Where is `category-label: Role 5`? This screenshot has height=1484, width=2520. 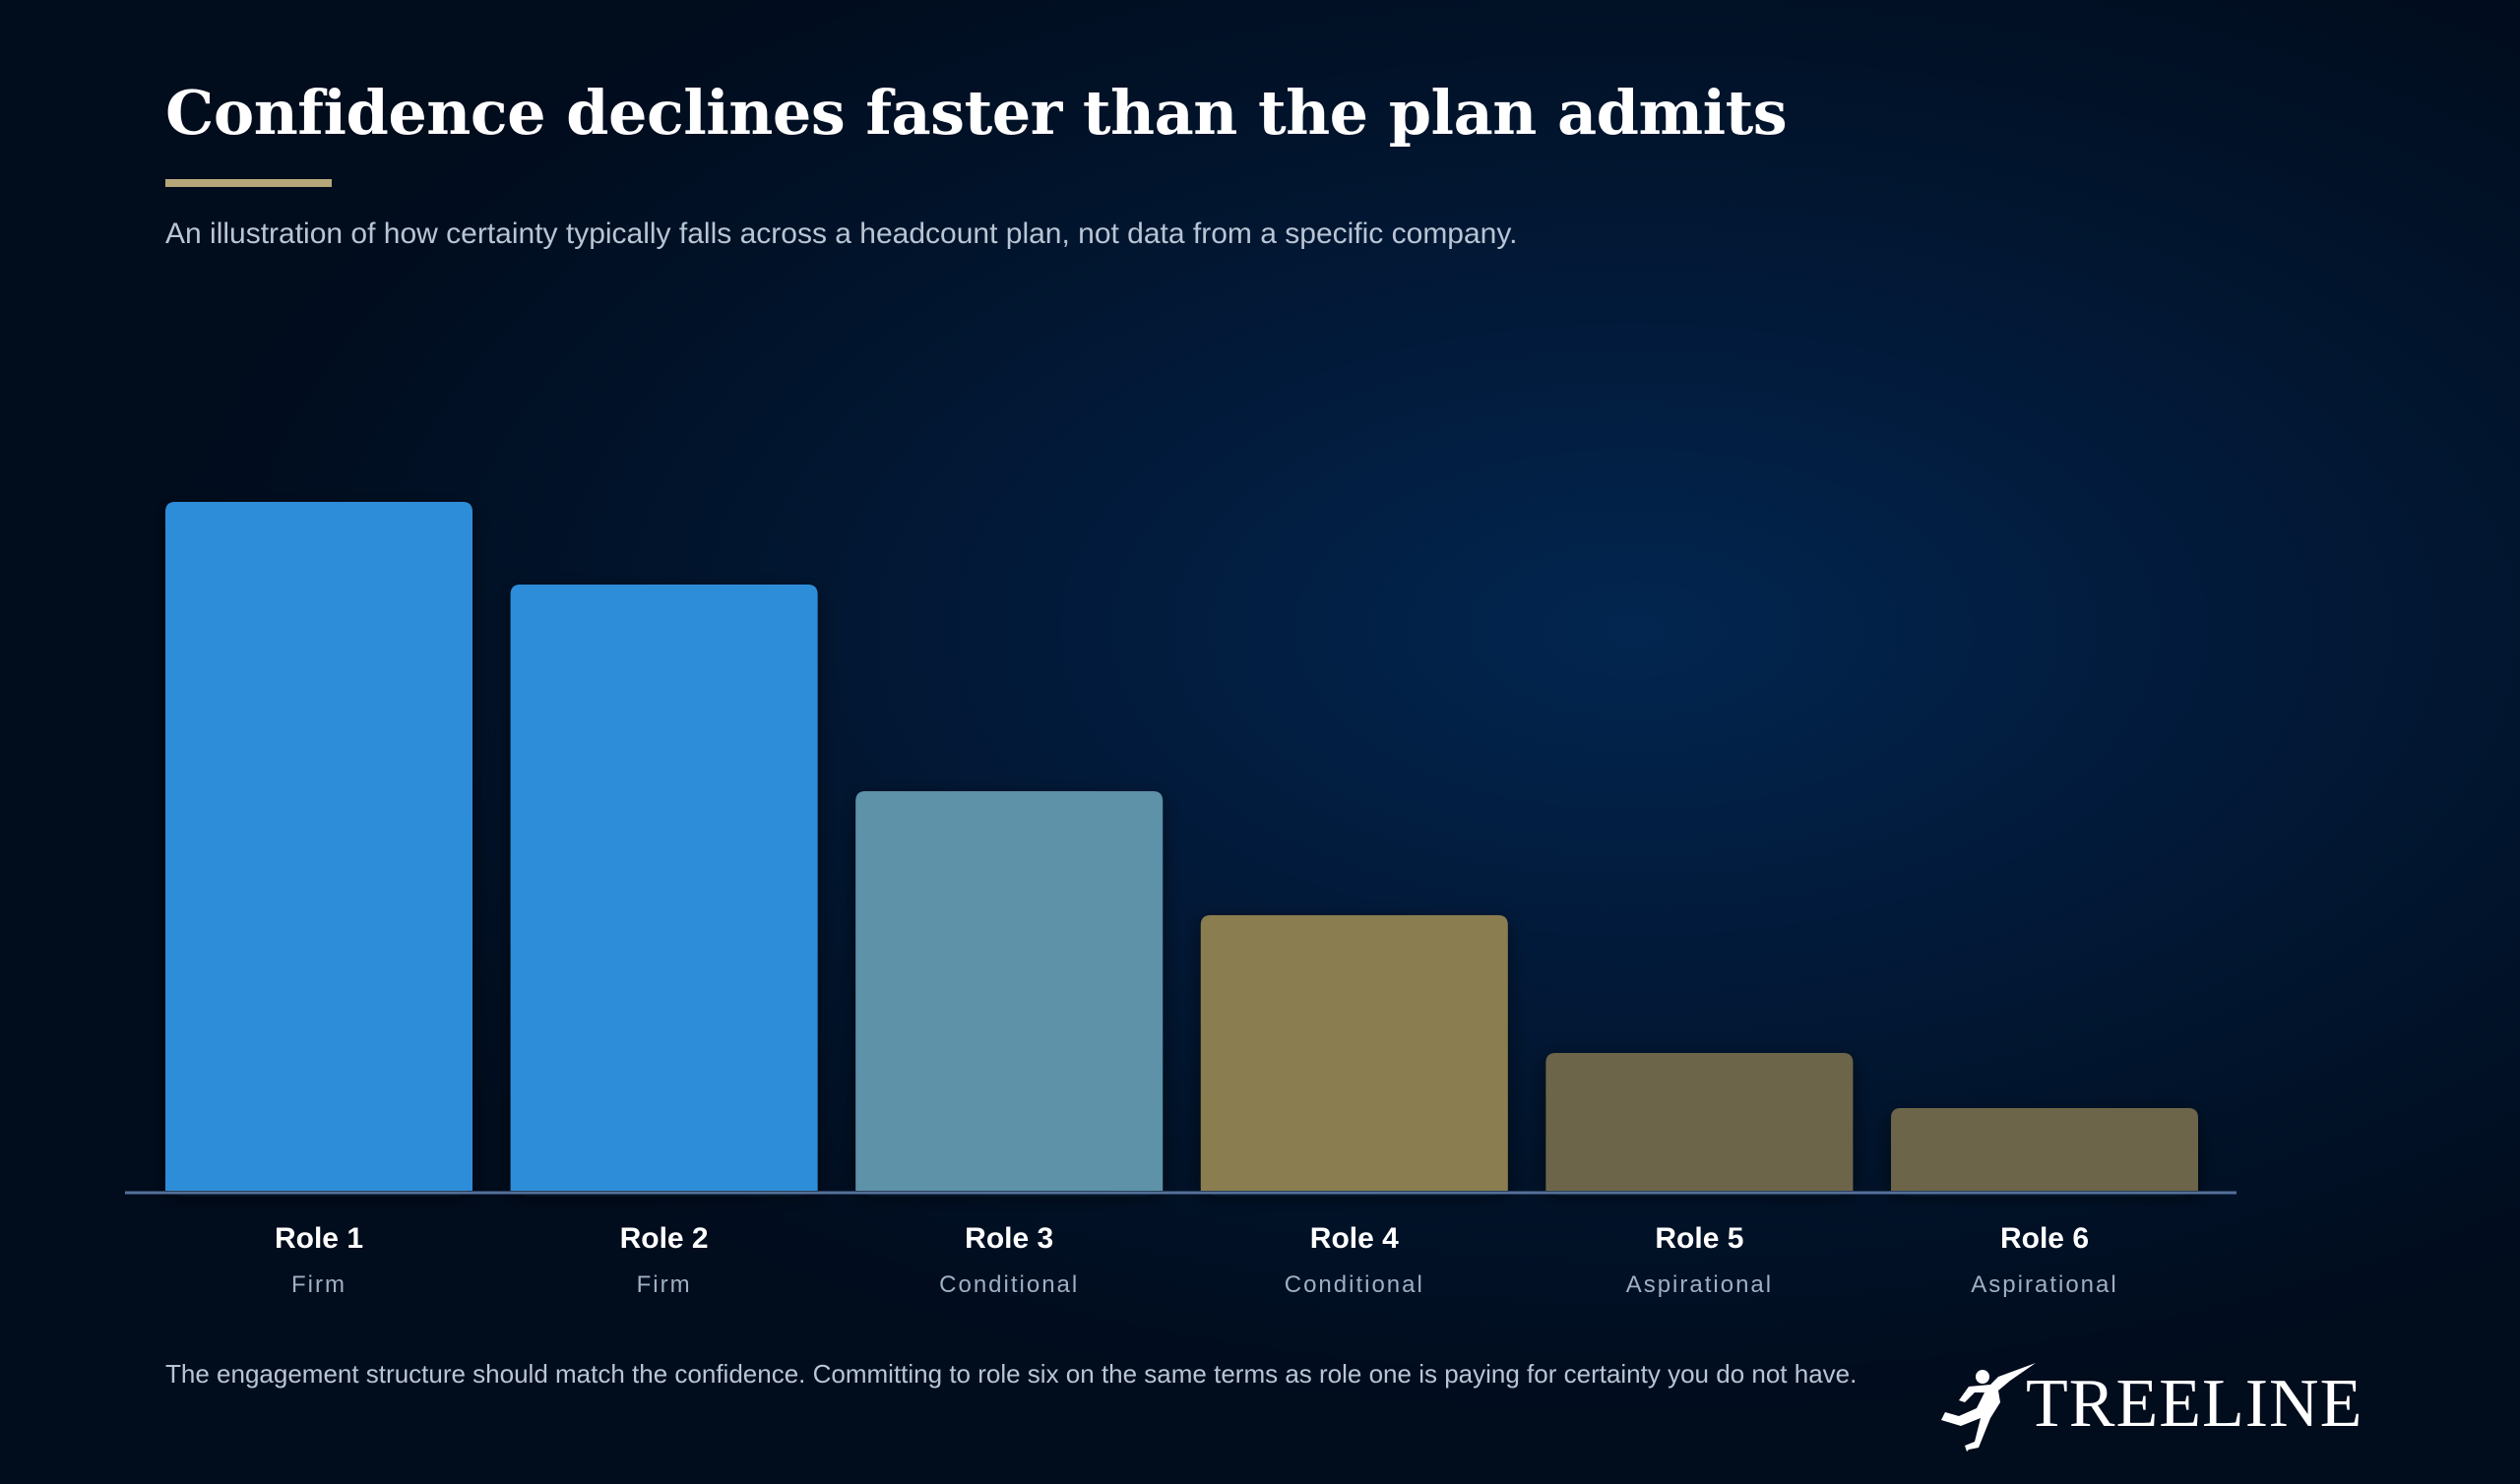 category-label: Role 5 is located at coordinates (1699, 1239).